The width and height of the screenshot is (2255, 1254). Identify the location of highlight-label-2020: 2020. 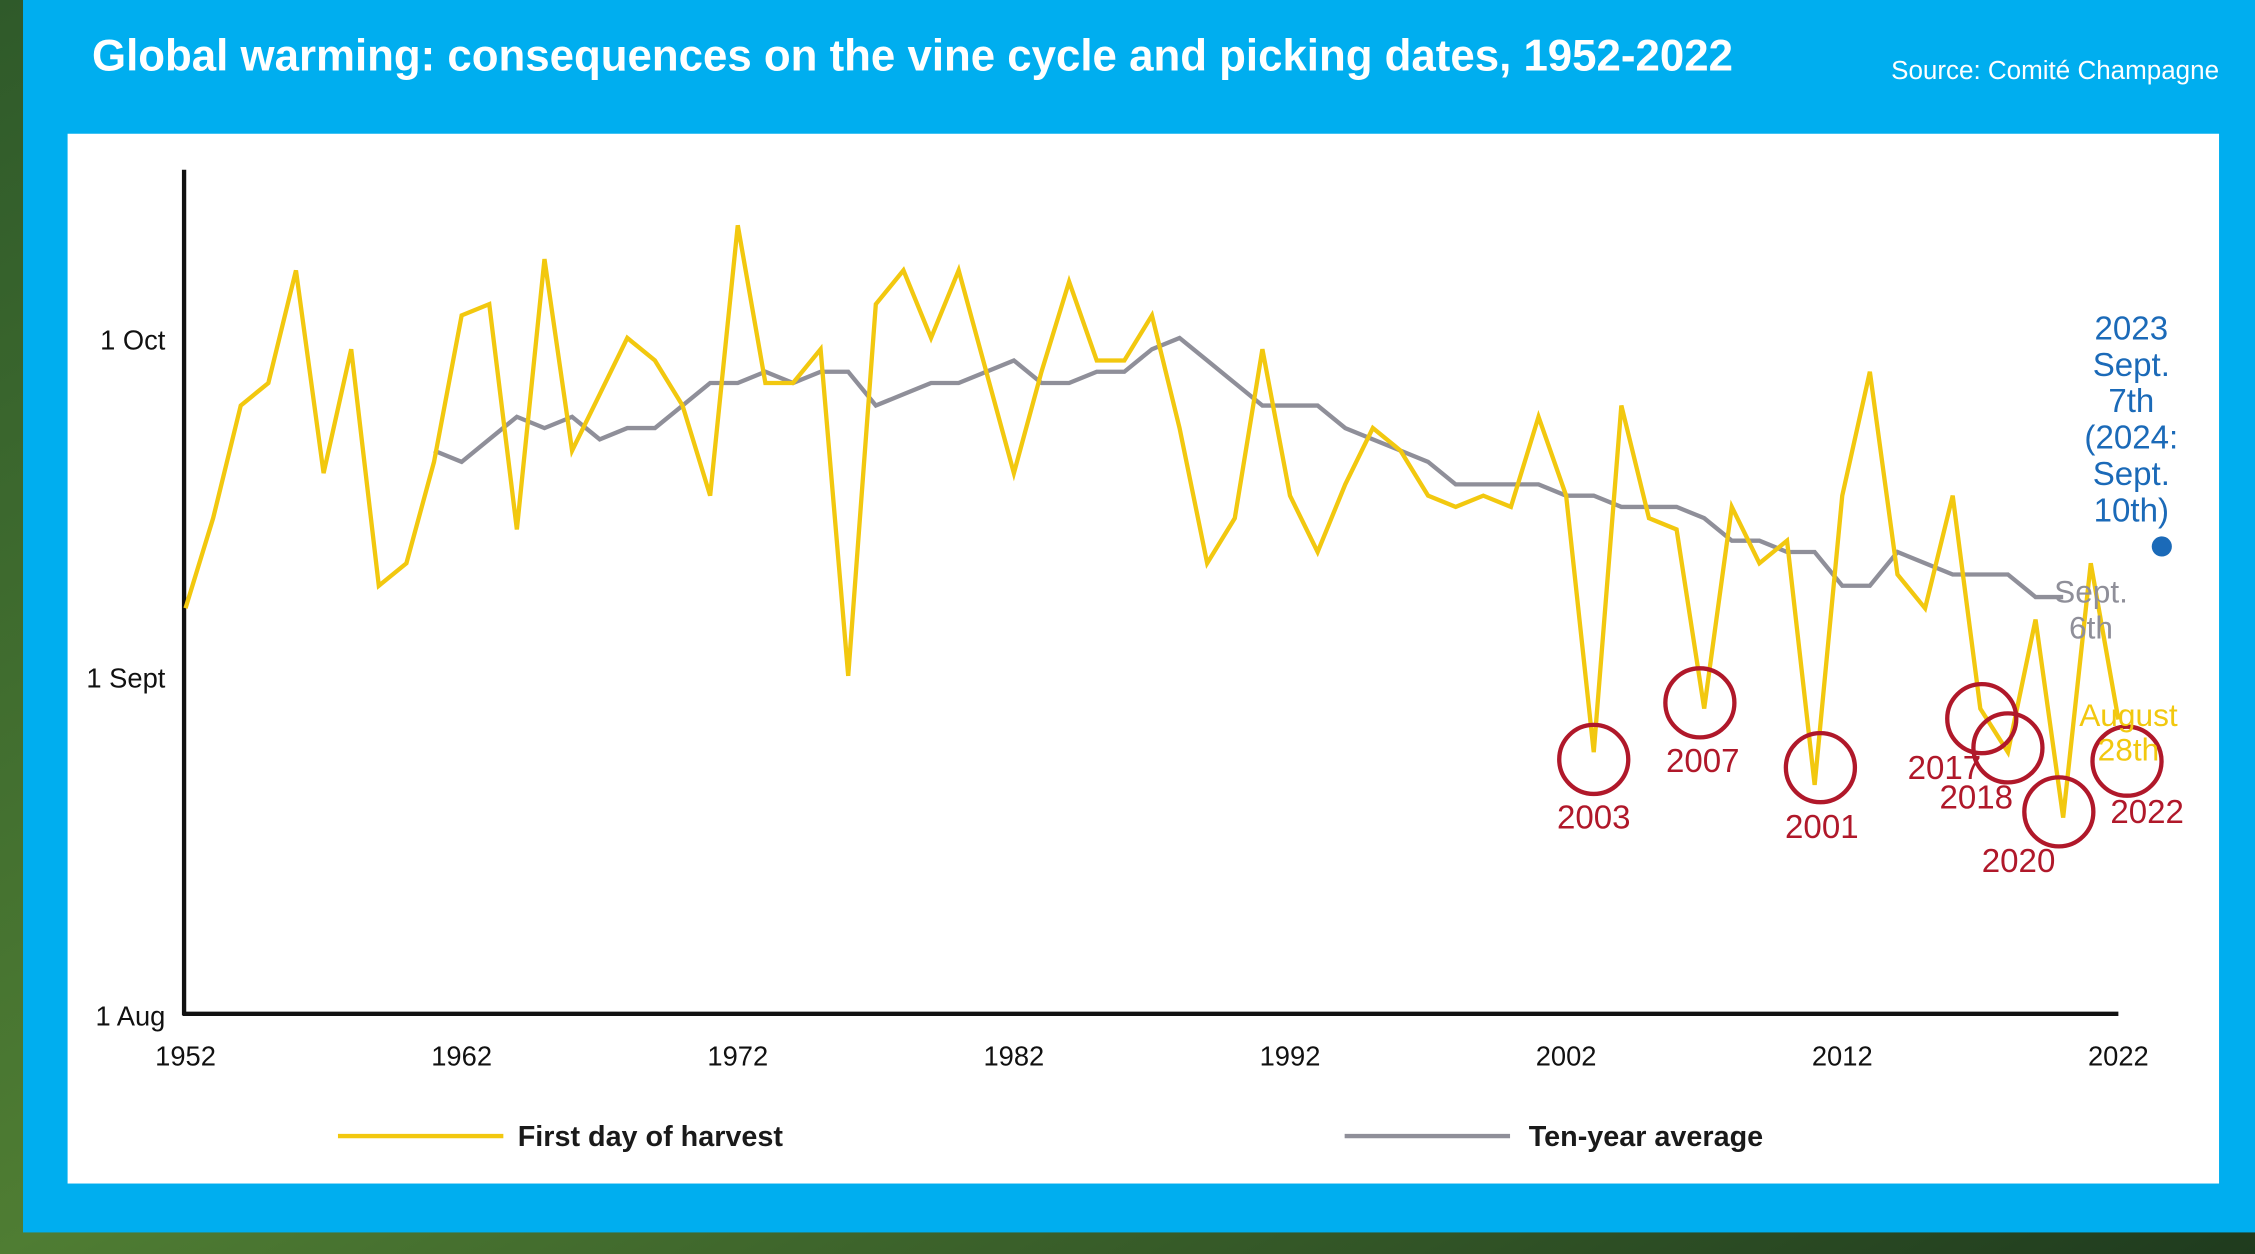
(2019, 861).